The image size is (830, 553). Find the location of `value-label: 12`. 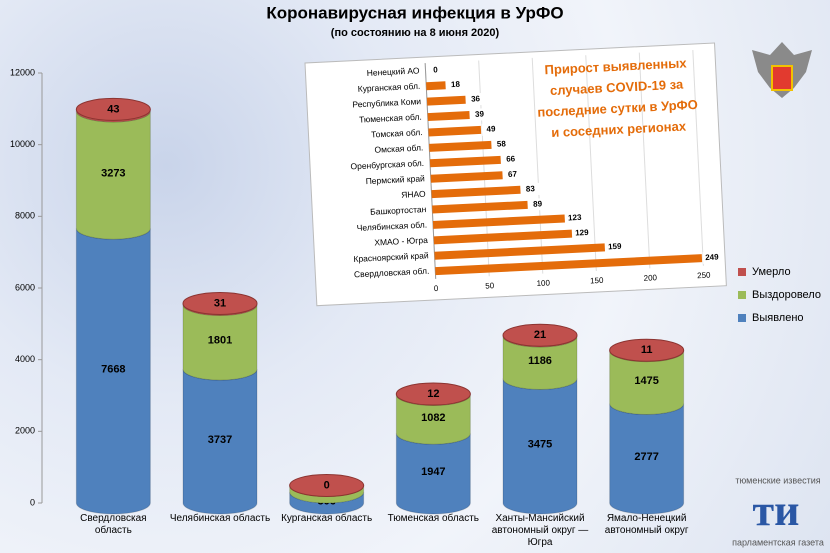

value-label: 12 is located at coordinates (433, 394).